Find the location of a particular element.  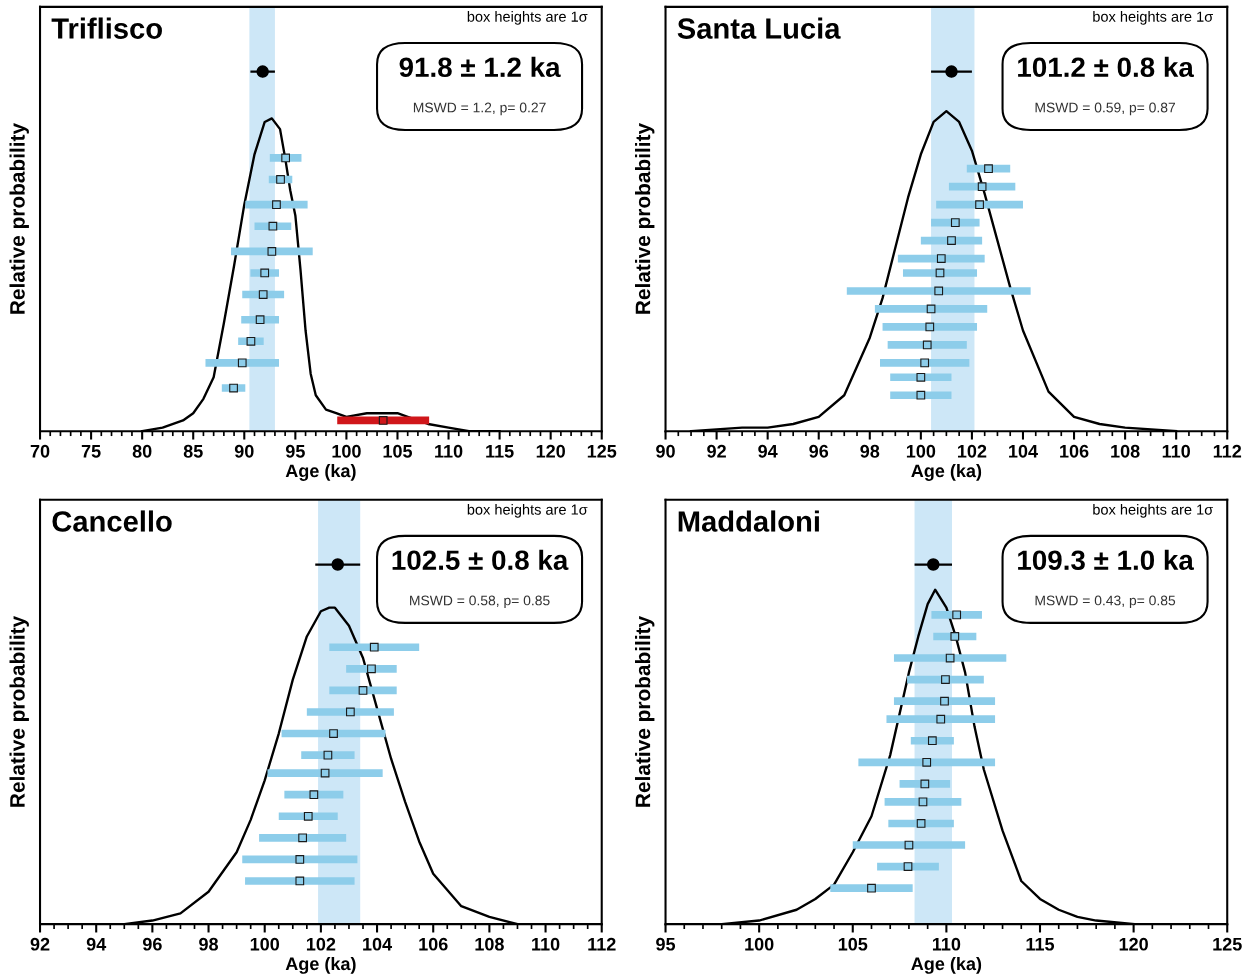

annotation: MSWD = 1.2, p= 0.27 is located at coordinates (479, 109).